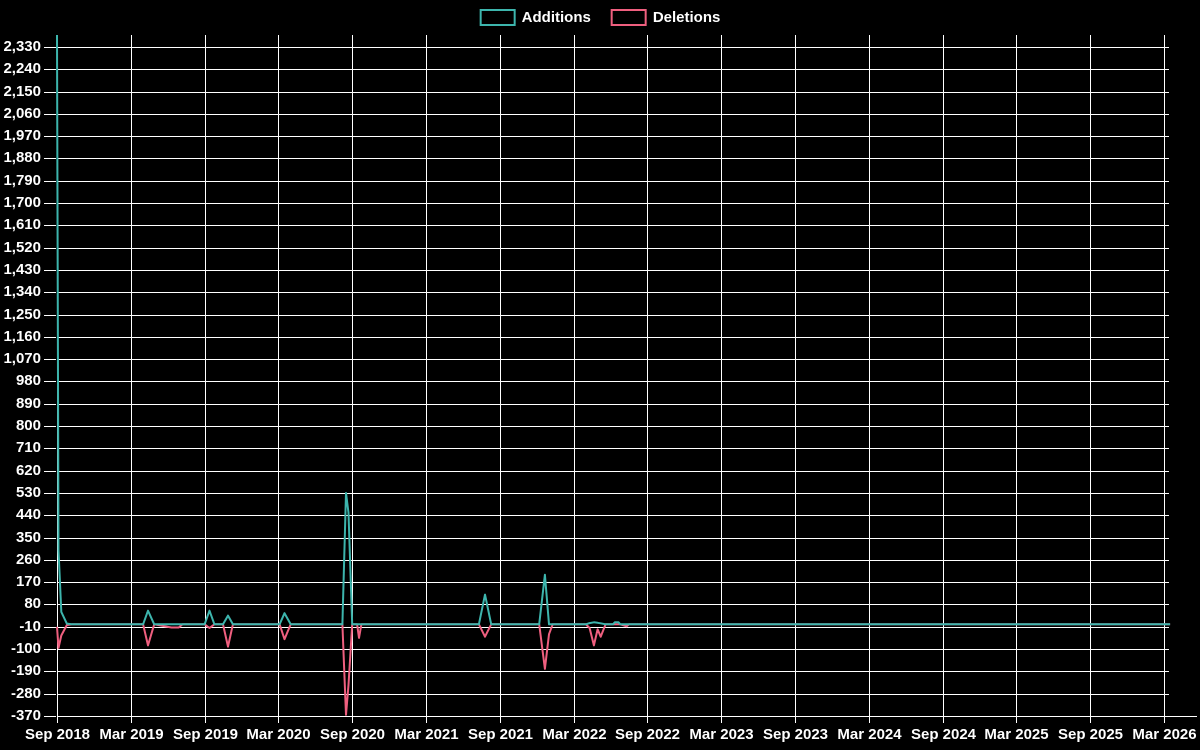 The height and width of the screenshot is (750, 1200). I want to click on deletions-legend-label: Deletions, so click(686, 17).